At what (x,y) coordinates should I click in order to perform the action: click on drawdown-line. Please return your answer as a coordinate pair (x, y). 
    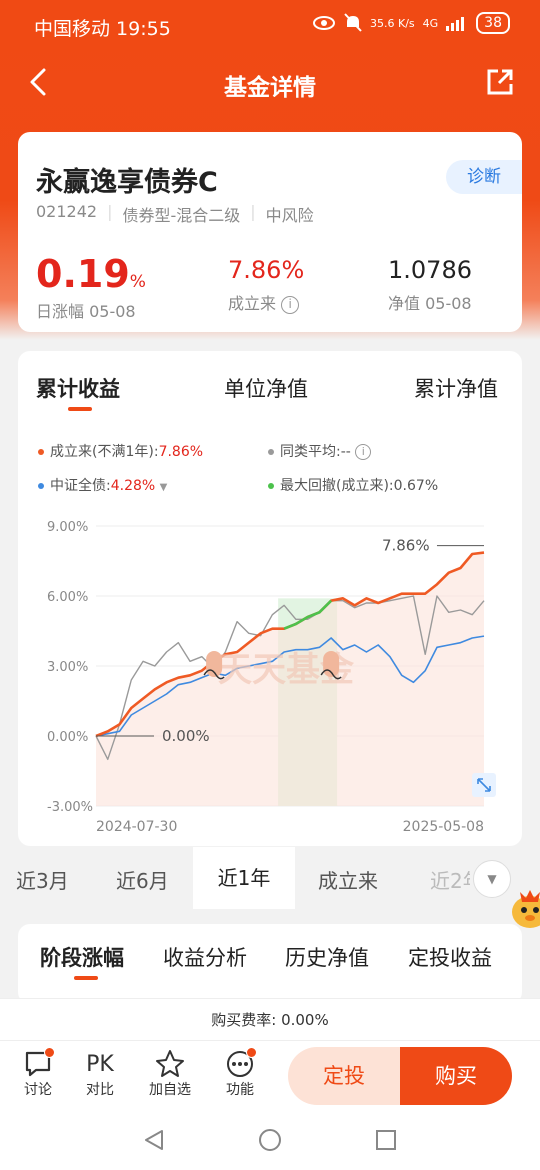
    Looking at the image, I should click on (308, 614).